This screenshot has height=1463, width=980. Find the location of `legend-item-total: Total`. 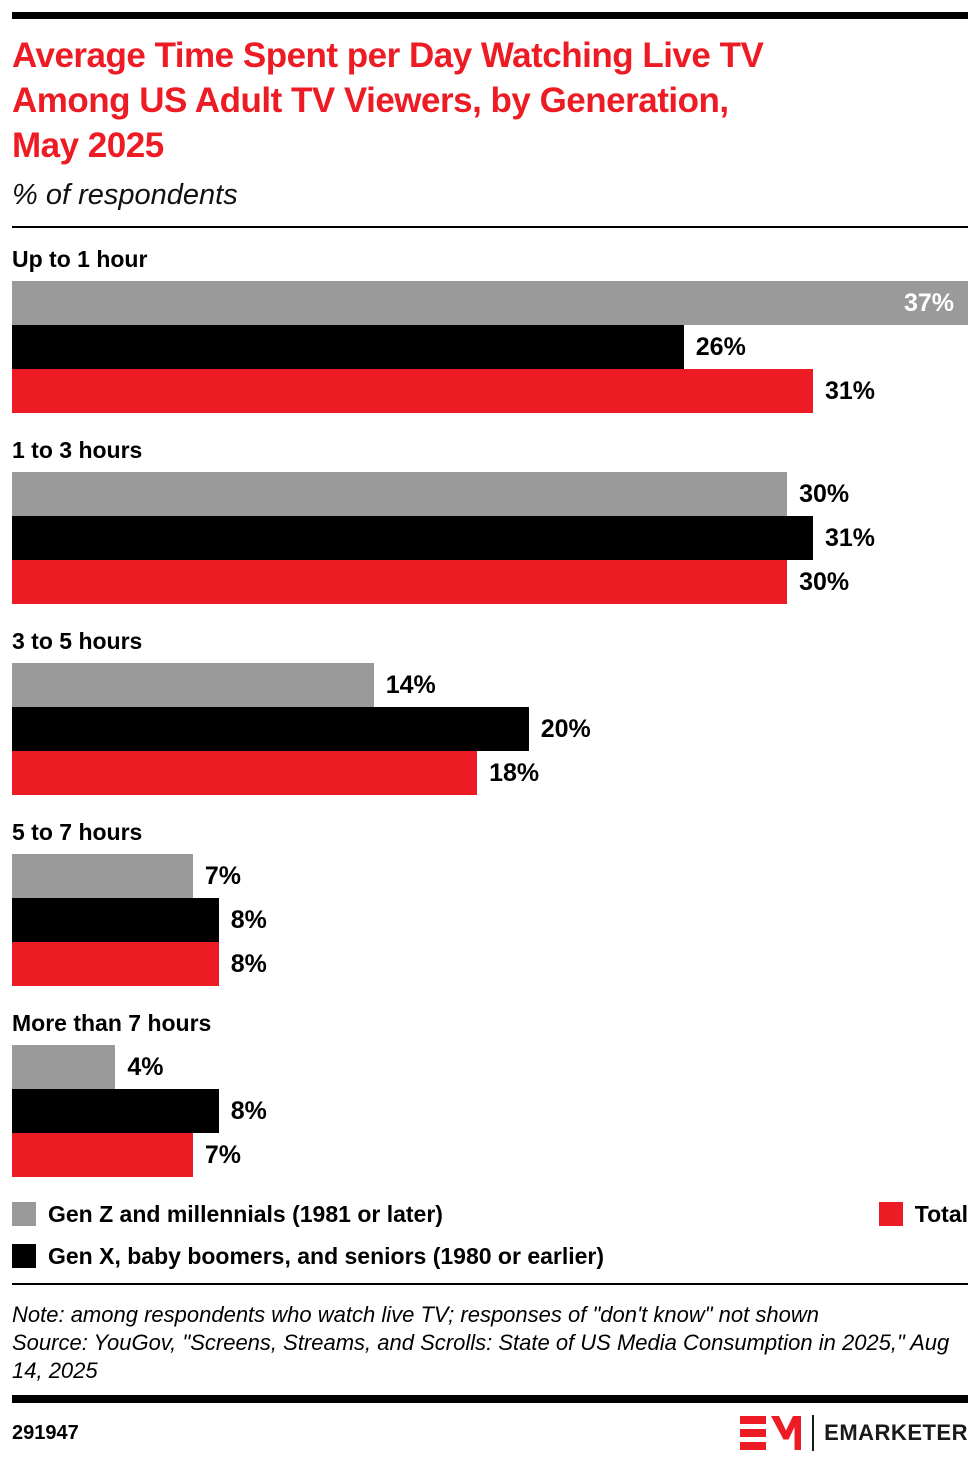

legend-item-total: Total is located at coordinates (923, 1214).